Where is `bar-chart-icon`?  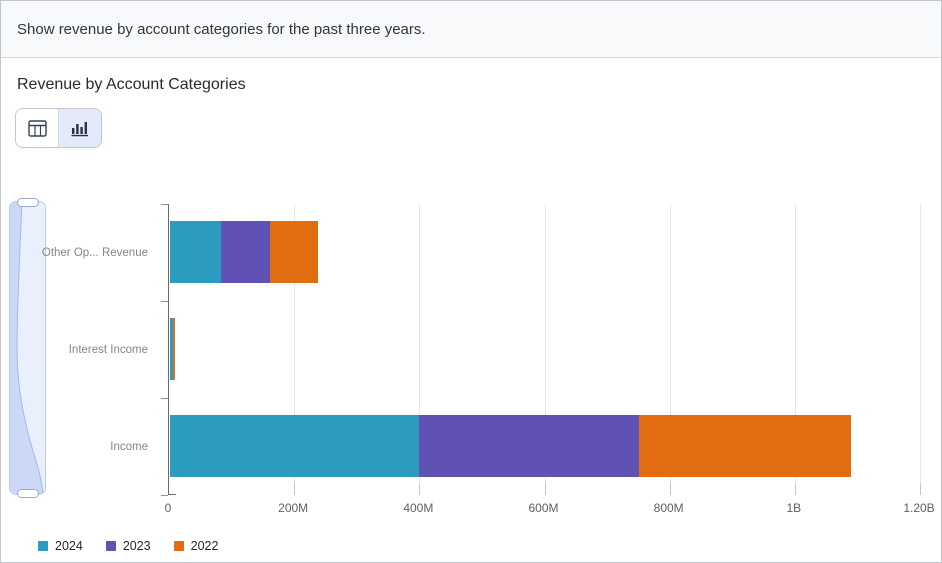
bar-chart-icon is located at coordinates (79, 128).